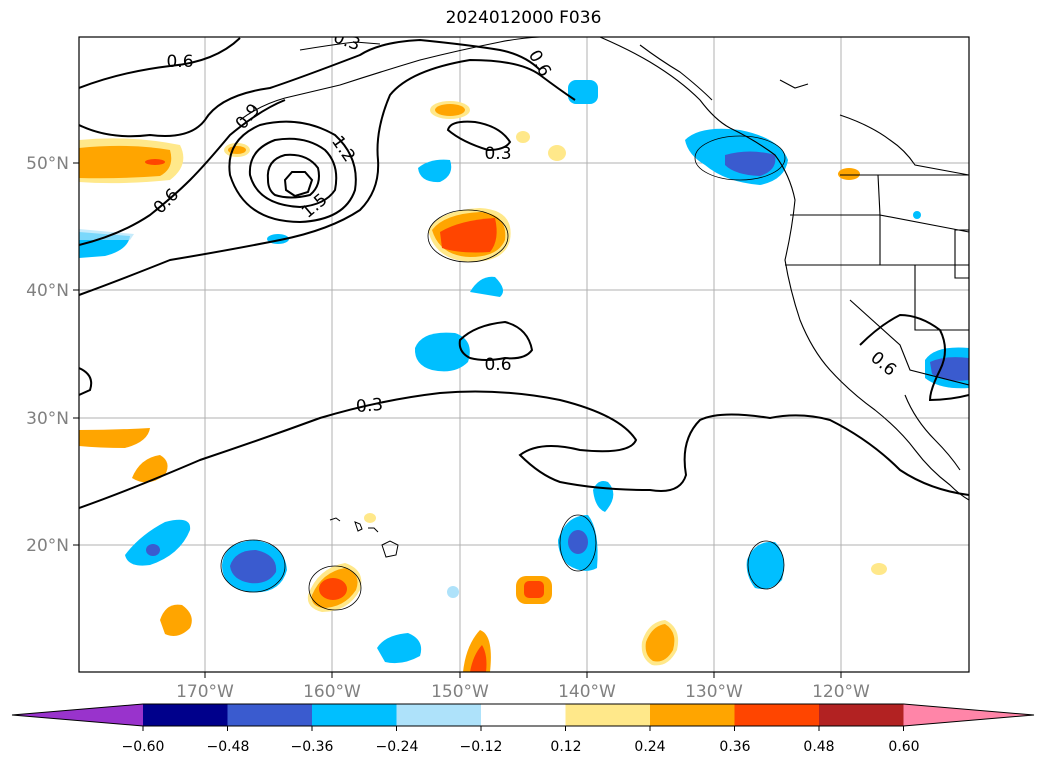  Describe the element at coordinates (565, 747) in the screenshot. I see `colorbar-tick-label: 0.12` at that location.